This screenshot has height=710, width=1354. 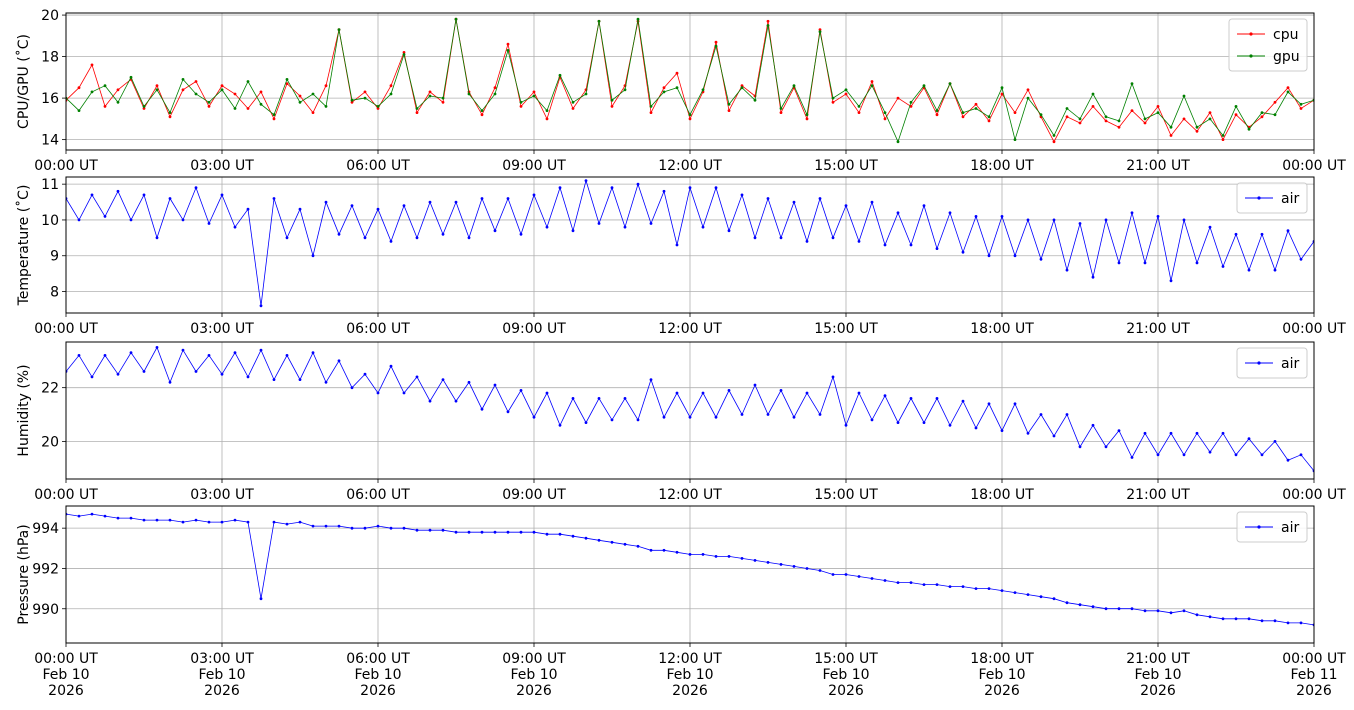 I want to click on x-tick-label: 00:00 UT, so click(x=1314, y=166).